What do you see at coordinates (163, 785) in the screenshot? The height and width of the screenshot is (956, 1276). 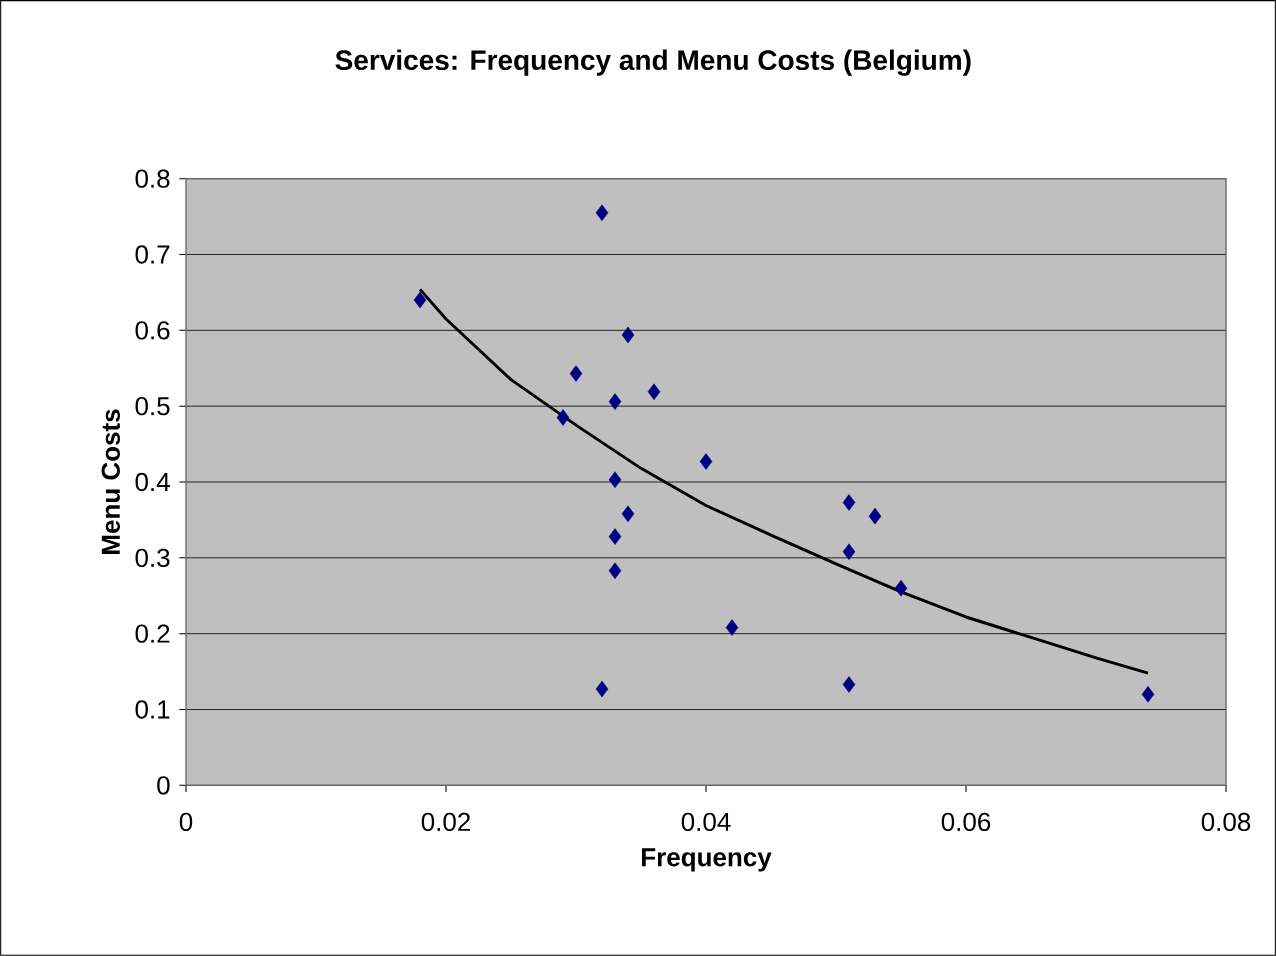 I see `y-tick-label: 0` at bounding box center [163, 785].